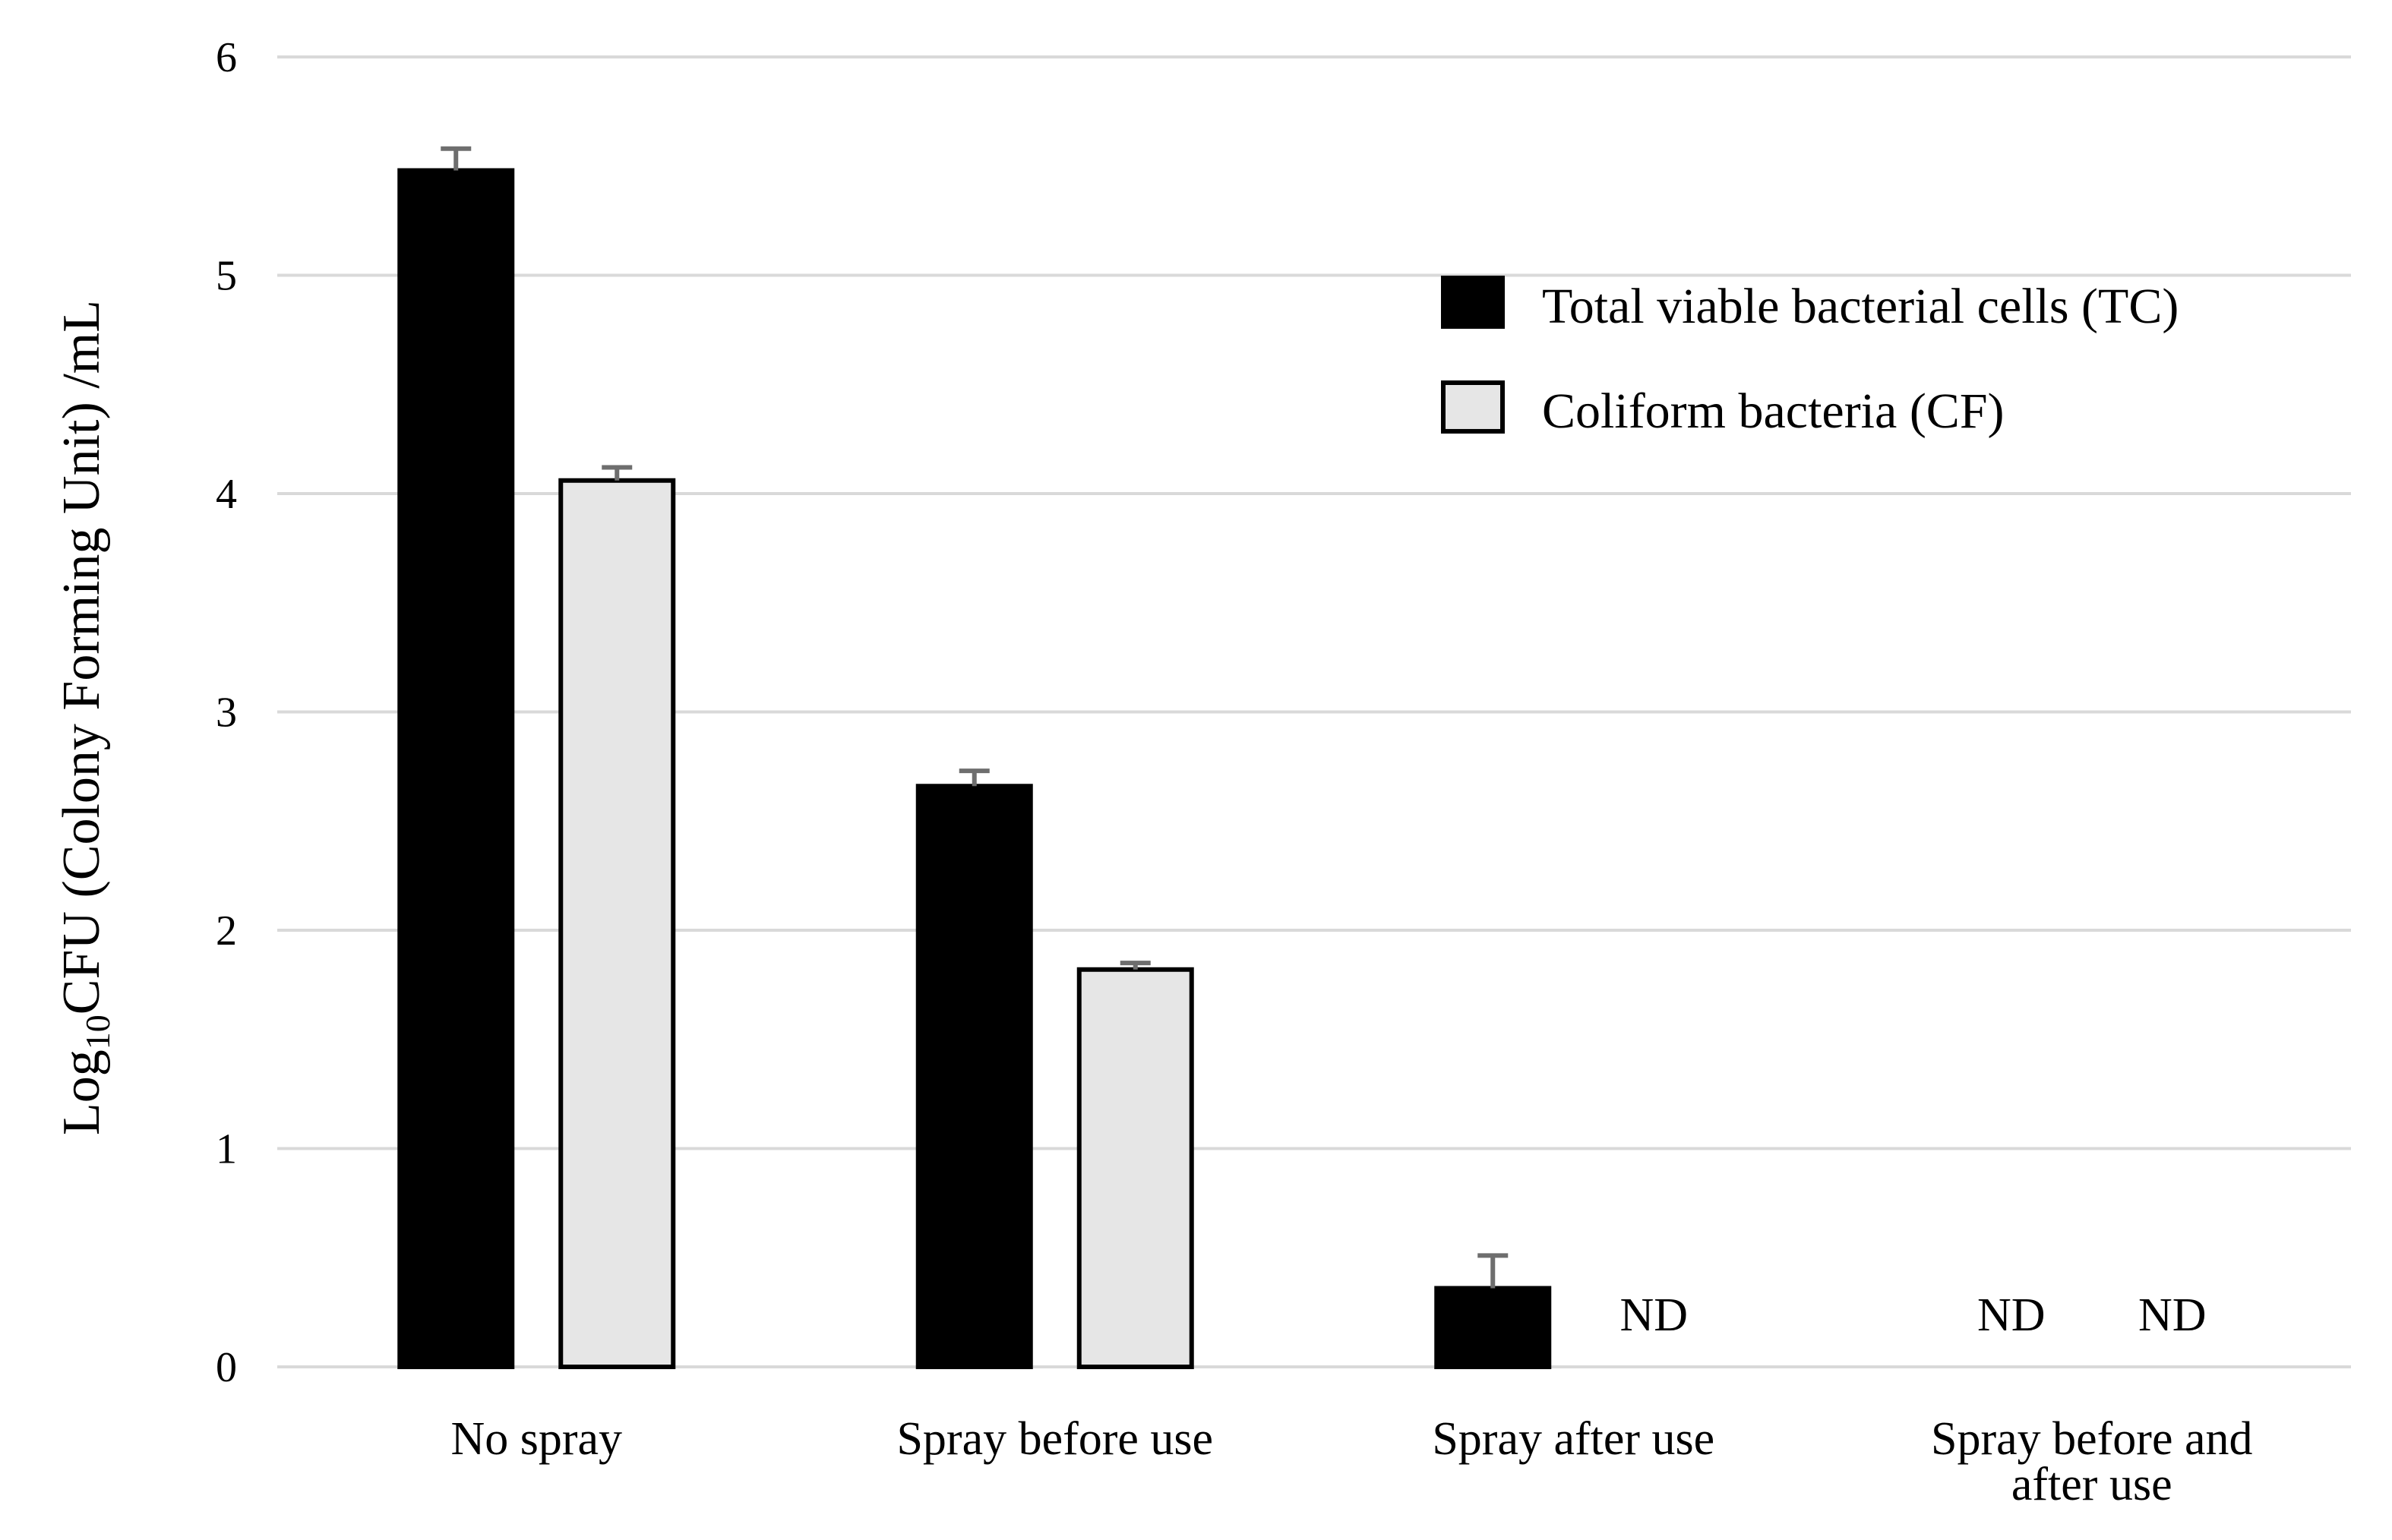 The height and width of the screenshot is (1540, 2392). What do you see at coordinates (97, 1032) in the screenshot?
I see `y-axis-label-subscript: 10` at bounding box center [97, 1032].